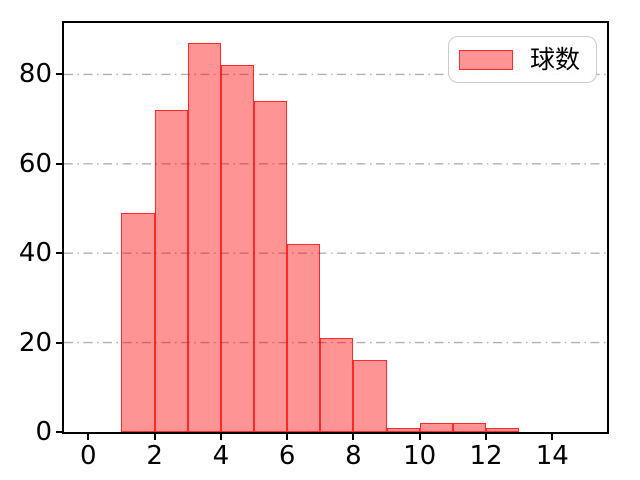 This screenshot has height=480, width=640. Describe the element at coordinates (552, 456) in the screenshot. I see `x-tick-label: 14` at that location.